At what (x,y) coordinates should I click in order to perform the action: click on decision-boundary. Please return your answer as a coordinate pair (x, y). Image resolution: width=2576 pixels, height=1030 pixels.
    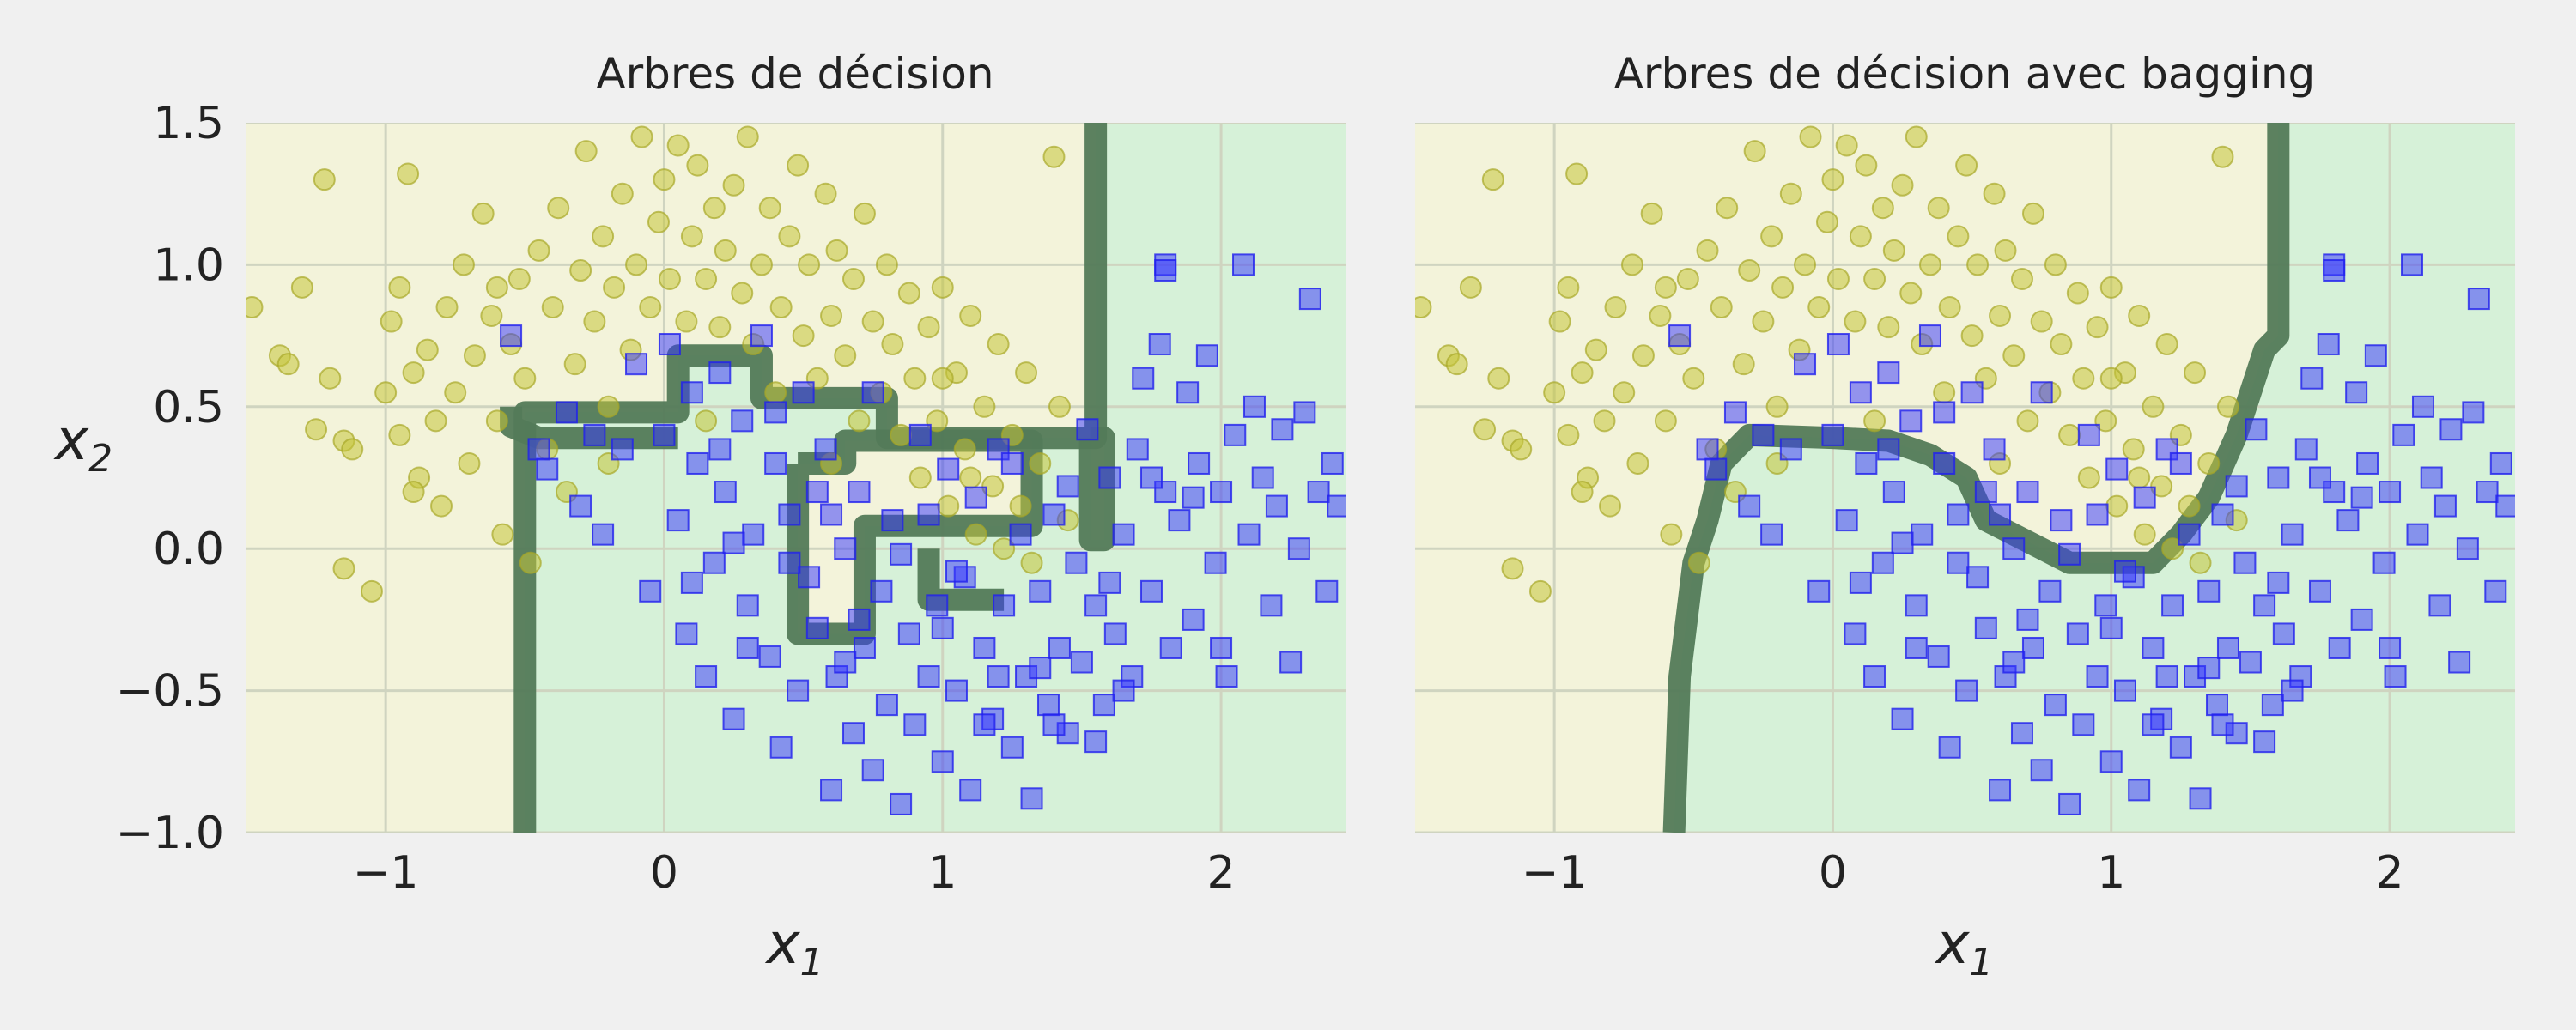
    Looking at the image, I should click on (1096, 489).